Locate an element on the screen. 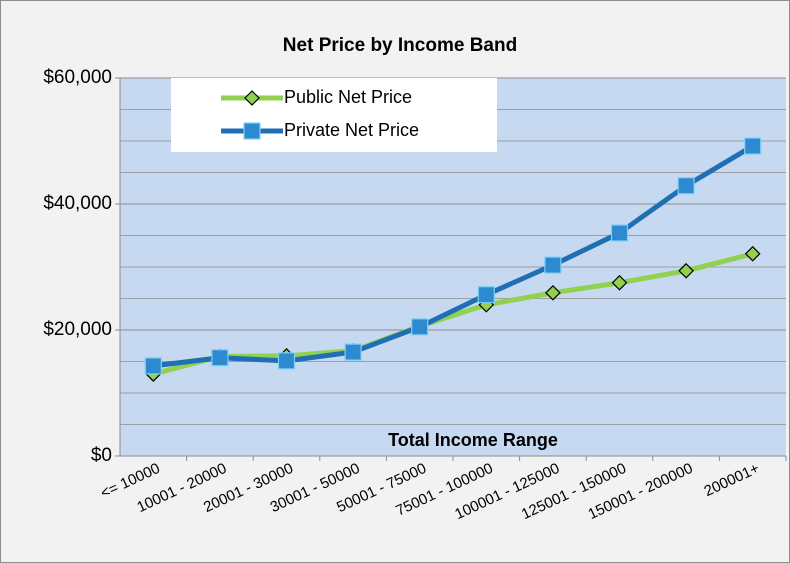 Image resolution: width=790 pixels, height=563 pixels. chart-title: Net Price by Income Band is located at coordinates (400, 45).